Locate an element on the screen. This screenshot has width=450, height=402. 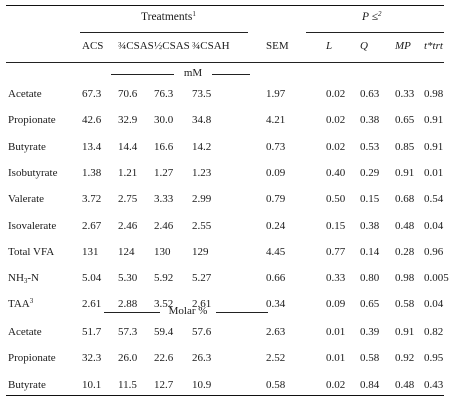
treatments-underline is located at coordinates (164, 32).